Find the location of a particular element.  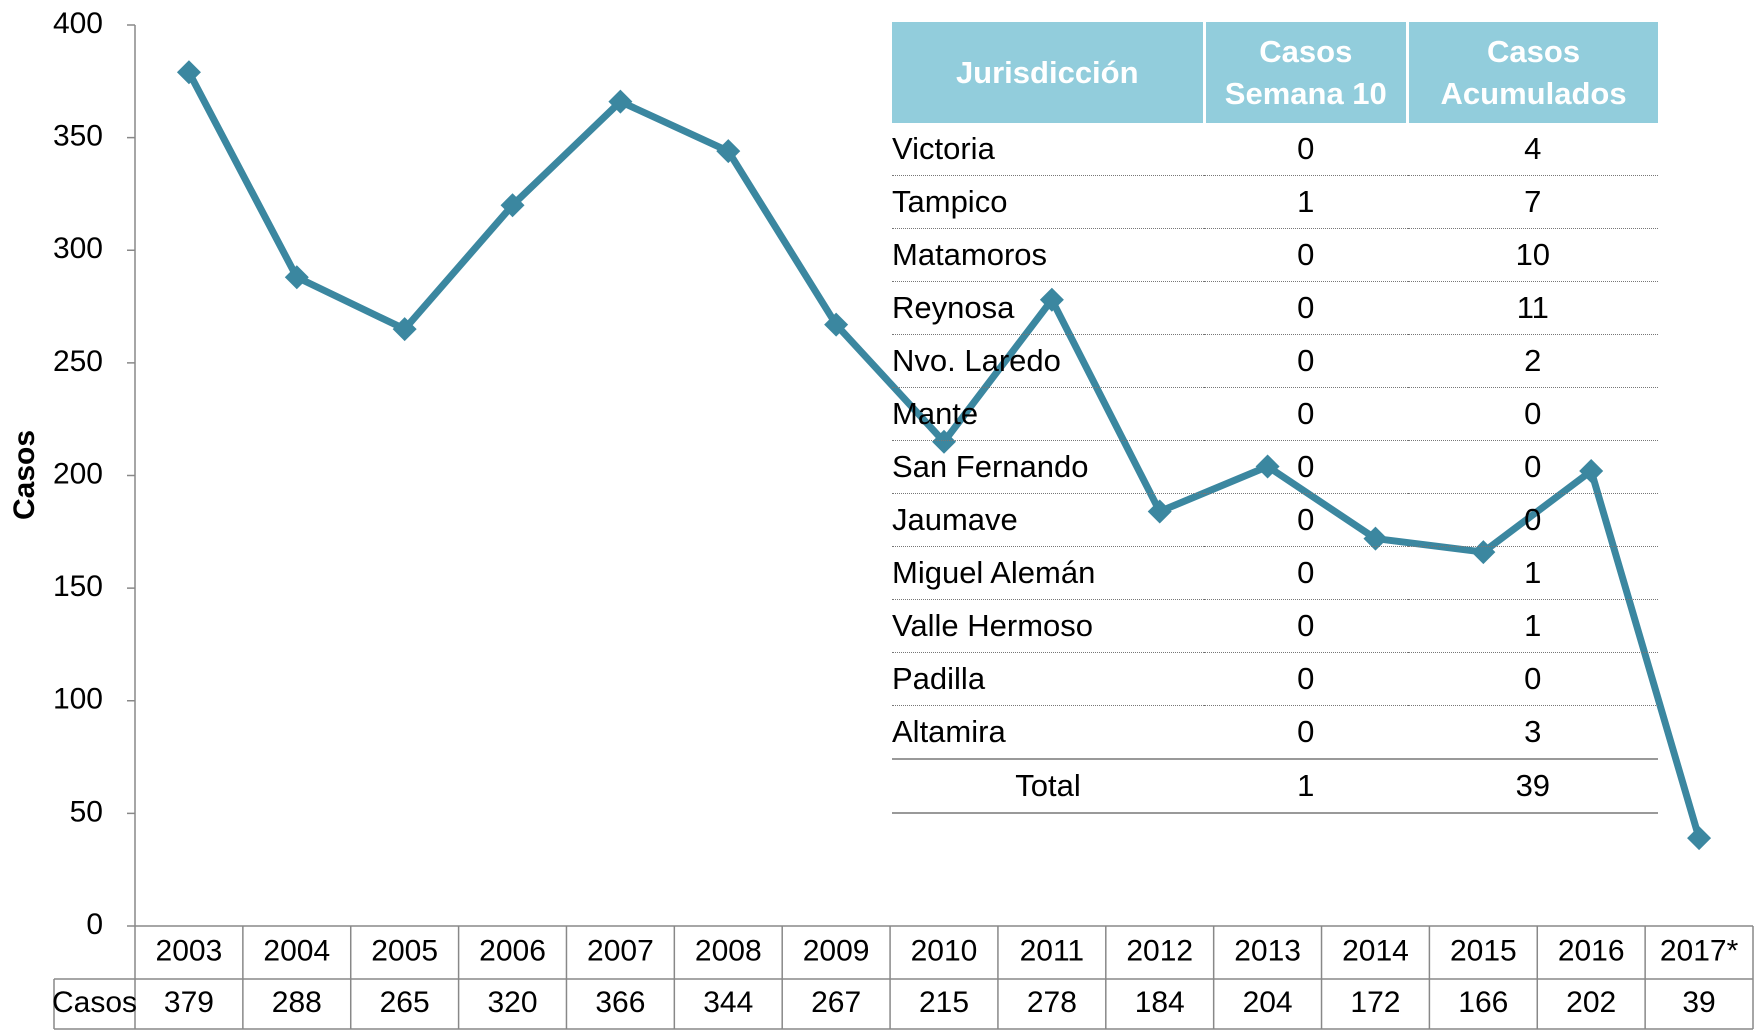

x-tick-label: 2017* is located at coordinates (1699, 950).